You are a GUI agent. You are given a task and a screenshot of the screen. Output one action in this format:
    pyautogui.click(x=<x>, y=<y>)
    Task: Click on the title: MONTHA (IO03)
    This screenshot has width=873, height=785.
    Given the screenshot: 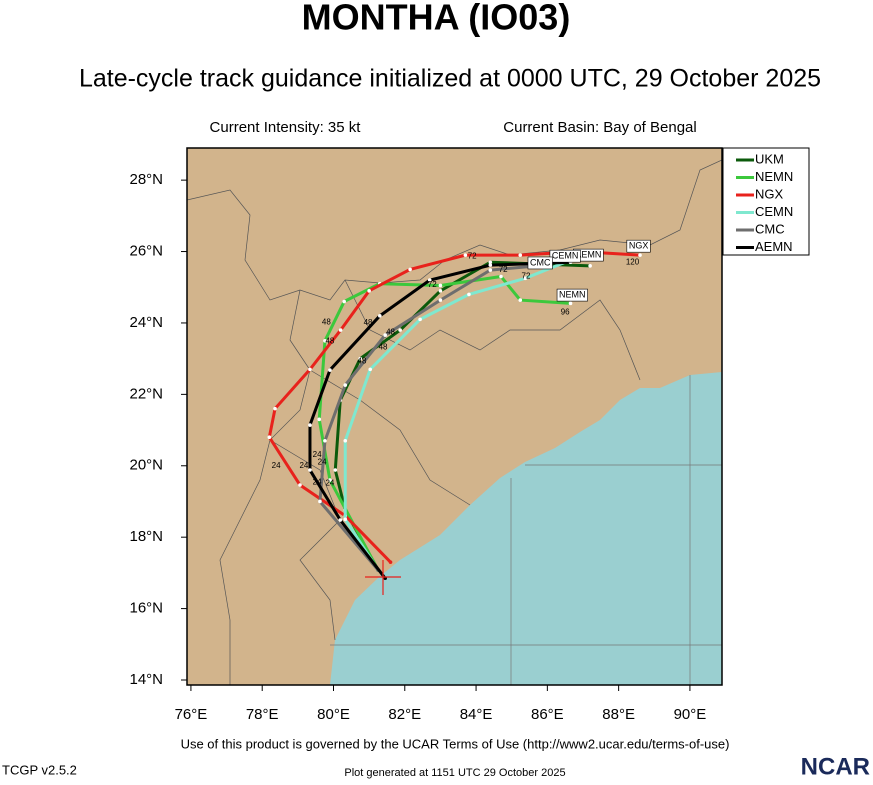 What is the action you would take?
    pyautogui.click(x=436, y=19)
    